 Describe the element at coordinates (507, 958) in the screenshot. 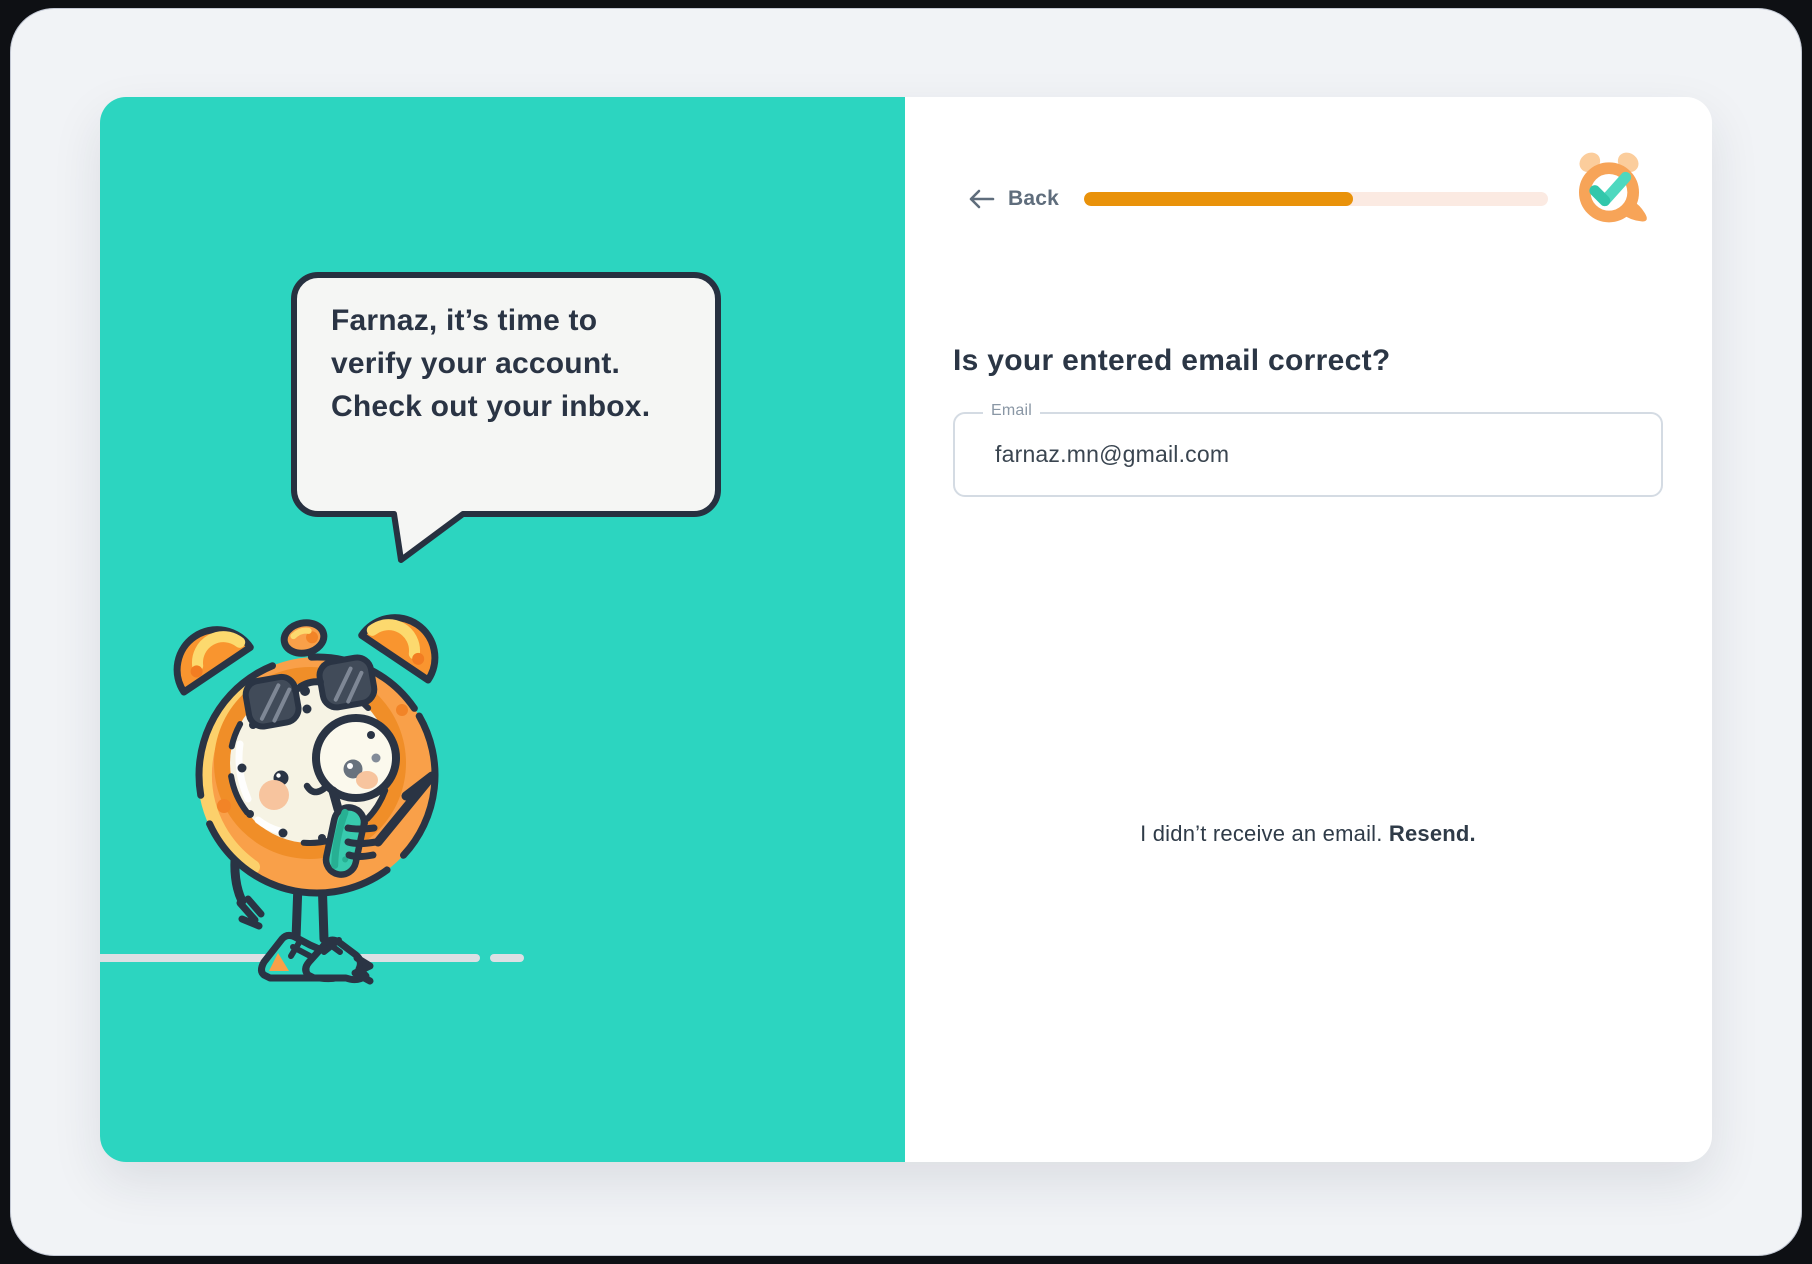

I see `ground-line-dash` at that location.